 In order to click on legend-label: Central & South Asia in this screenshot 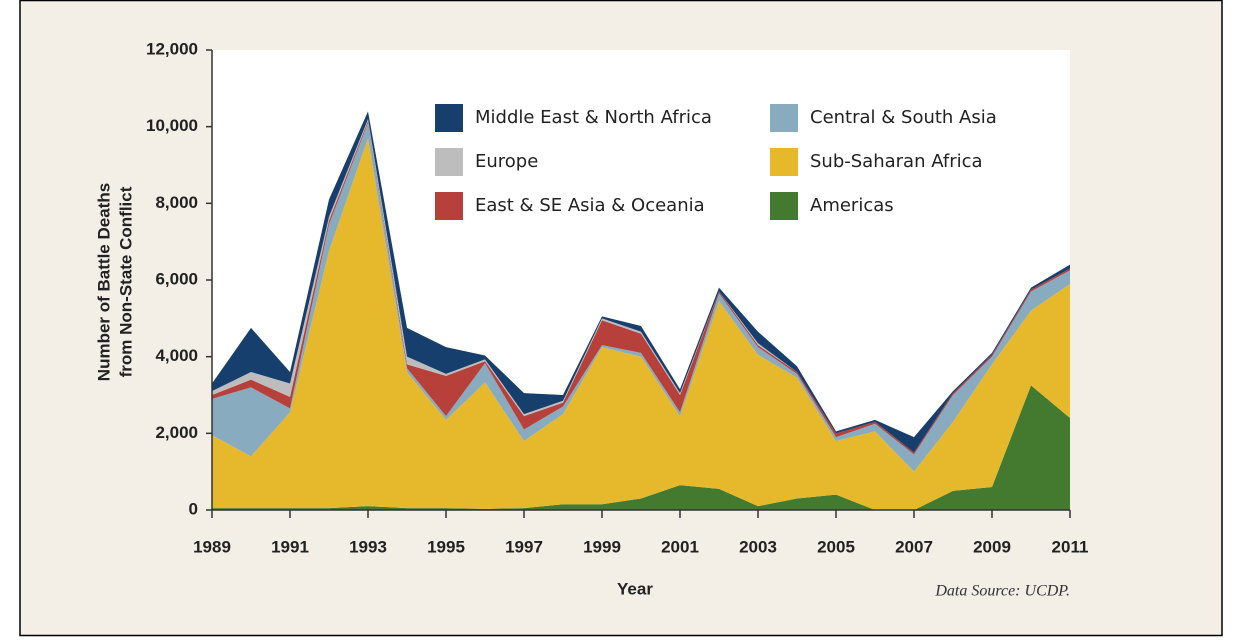, I will do `click(903, 117)`.